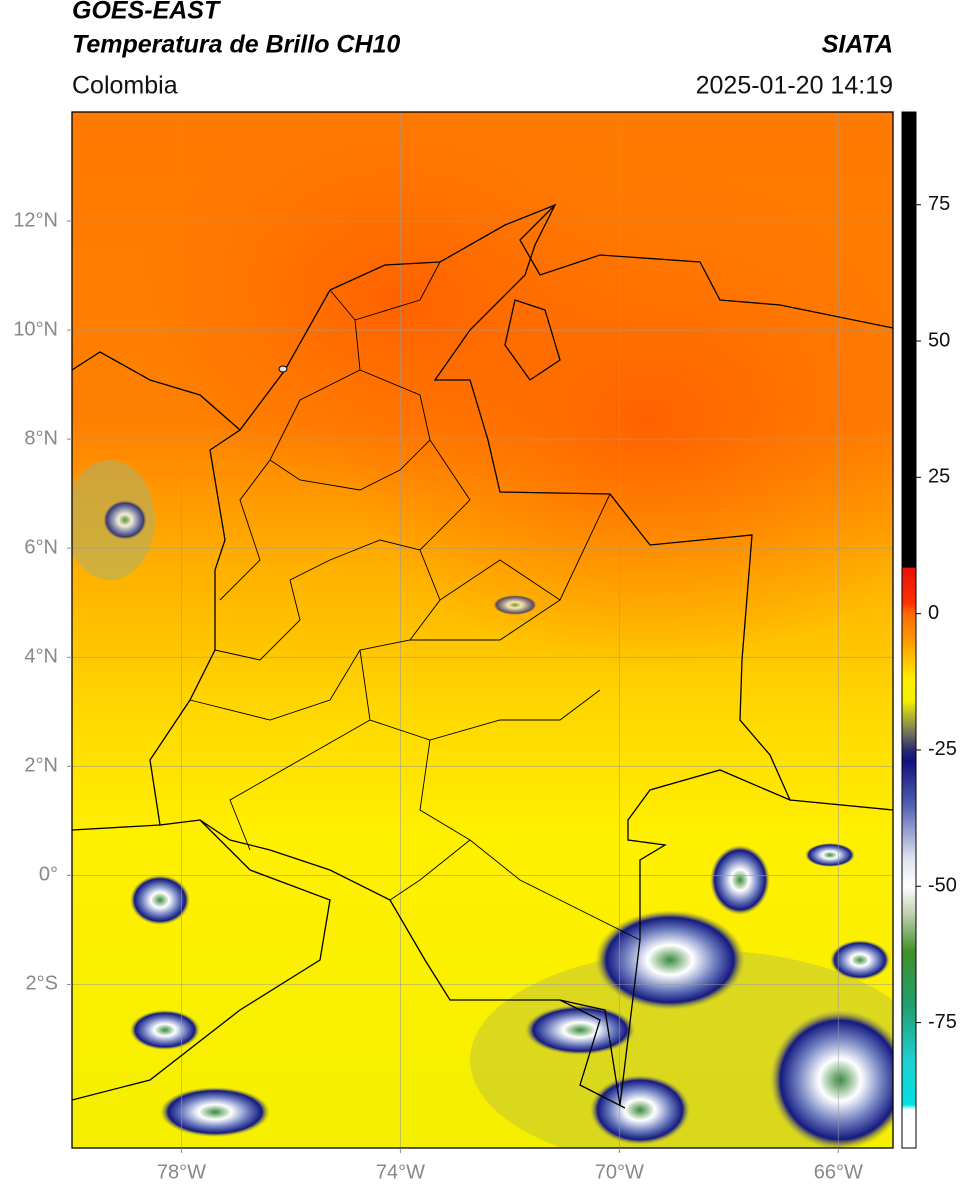 Image resolution: width=966 pixels, height=1195 pixels. What do you see at coordinates (41, 657) in the screenshot?
I see `y-tick-label: 4°N` at bounding box center [41, 657].